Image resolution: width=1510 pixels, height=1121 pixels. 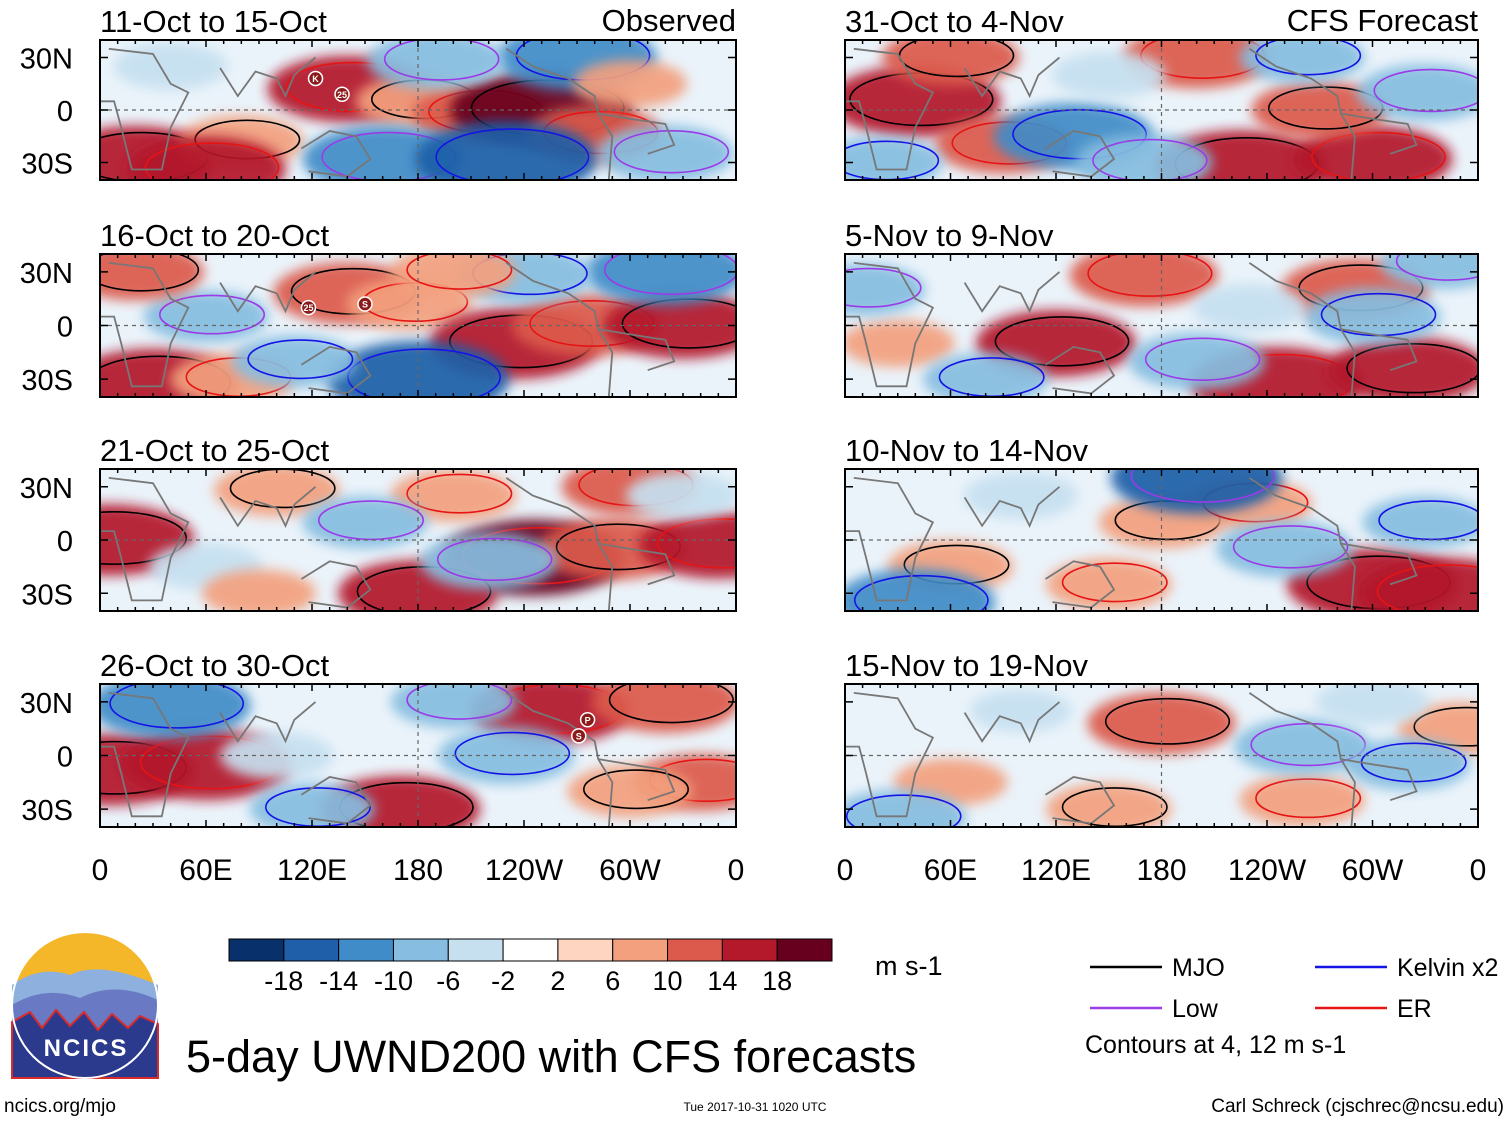 I want to click on contour-note: Contours at 4, 12 m s-1, so click(x=1215, y=1045).